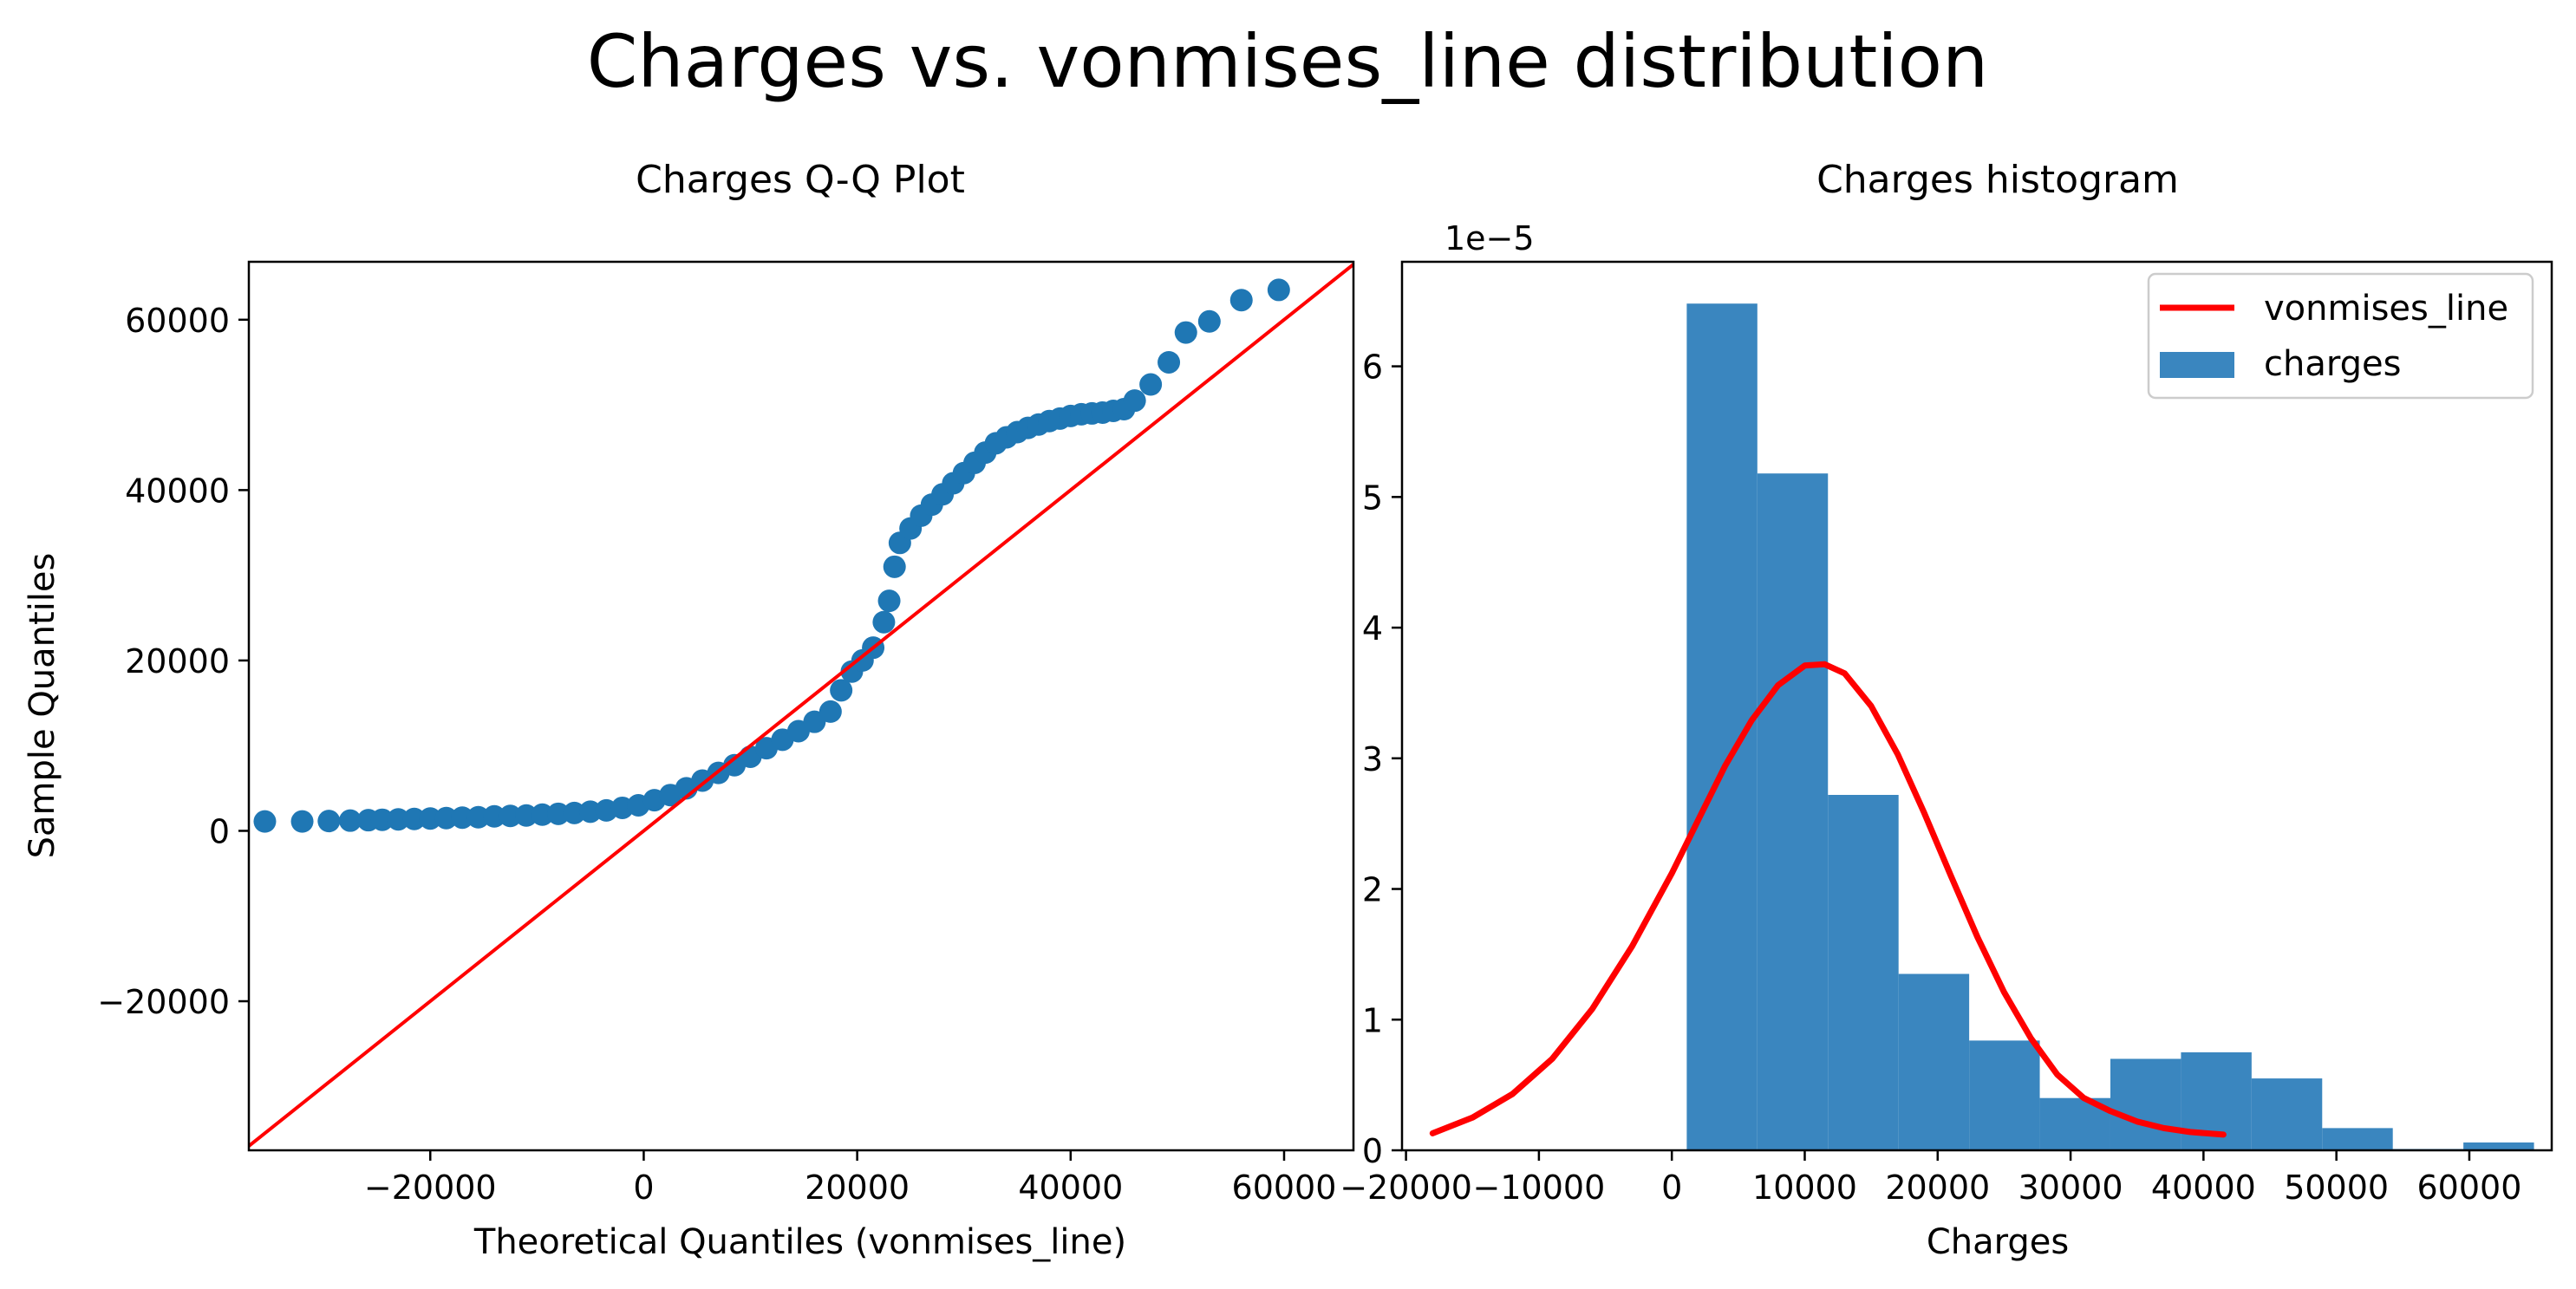  What do you see at coordinates (1998, 1242) in the screenshot?
I see `histogram-x-axis-label: Charges` at bounding box center [1998, 1242].